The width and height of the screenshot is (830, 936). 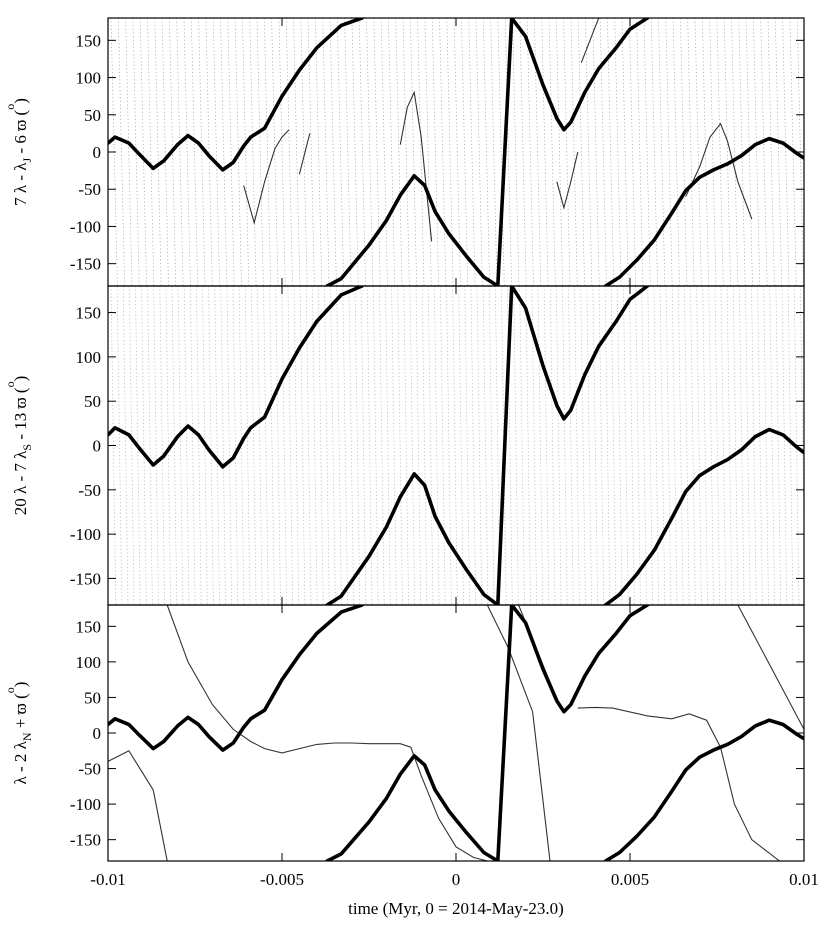 What do you see at coordinates (27, 159) in the screenshot?
I see `ylabel-part: J` at bounding box center [27, 159].